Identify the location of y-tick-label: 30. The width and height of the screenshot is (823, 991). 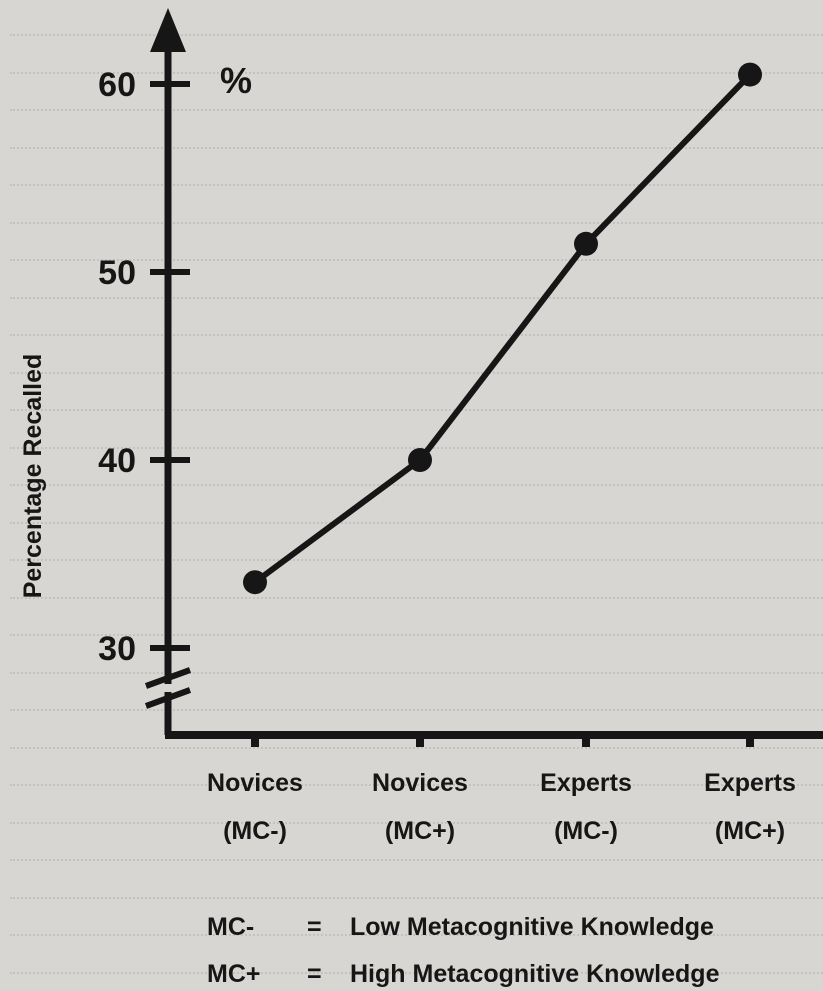
(117, 649).